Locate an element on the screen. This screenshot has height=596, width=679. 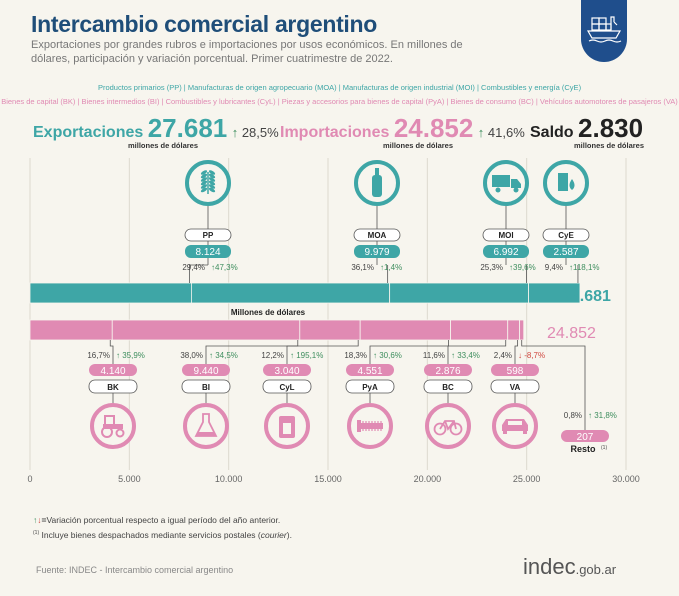
balance-kpi: Saldo 2.830 millones de dólares is located at coordinates (587, 131).